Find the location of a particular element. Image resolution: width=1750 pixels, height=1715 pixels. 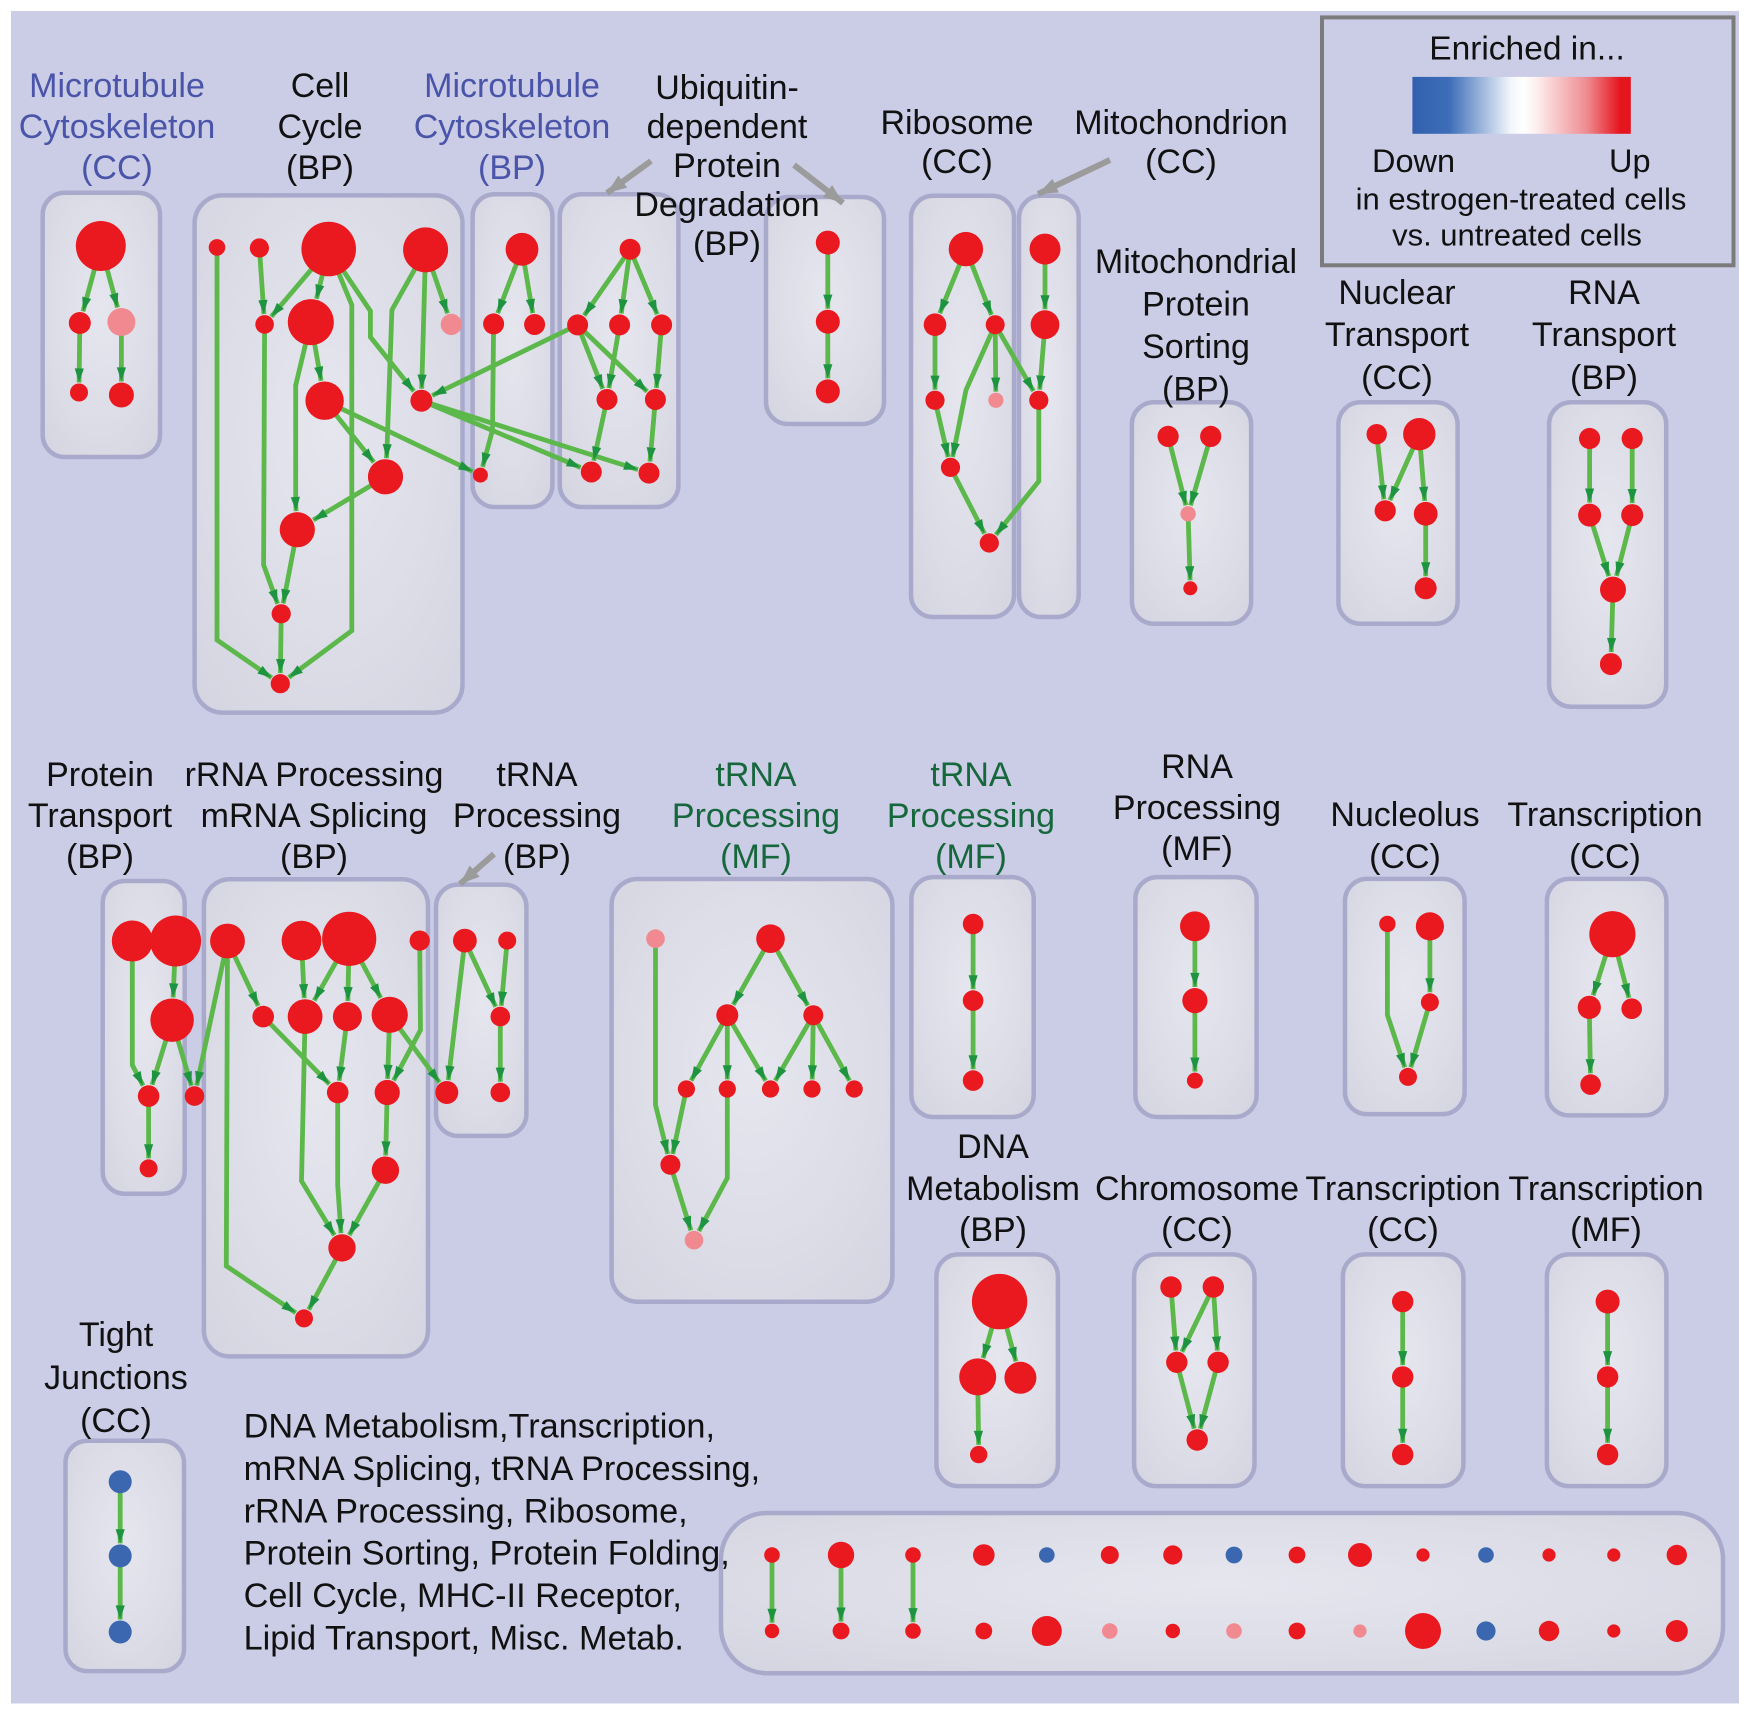

svg-text: Sorting is located at coordinates (1196, 347).